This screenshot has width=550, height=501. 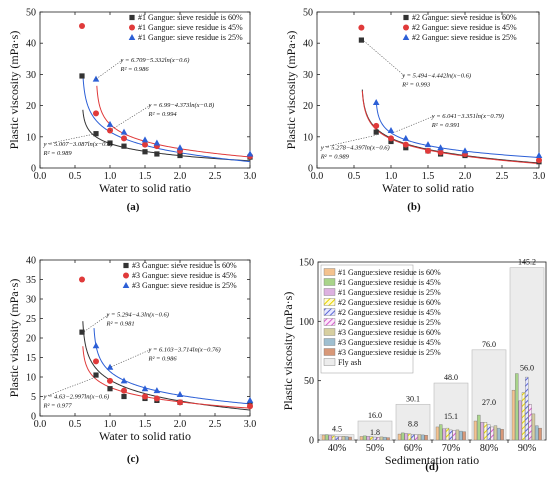 I want to click on x-axis-title: Sedimentation ratio, so click(x=432, y=460).